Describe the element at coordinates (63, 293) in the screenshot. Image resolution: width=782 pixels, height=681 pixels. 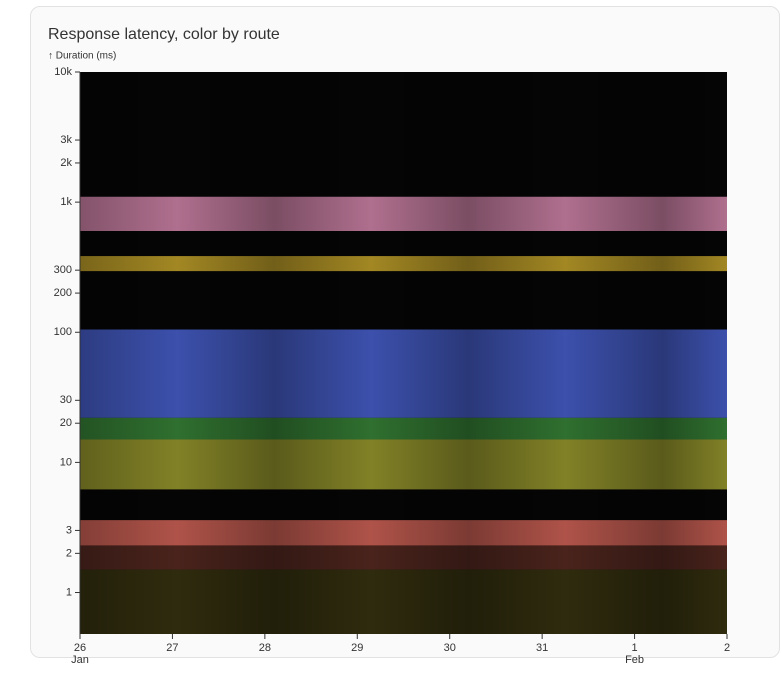
I see `y-tick-label: 200` at that location.